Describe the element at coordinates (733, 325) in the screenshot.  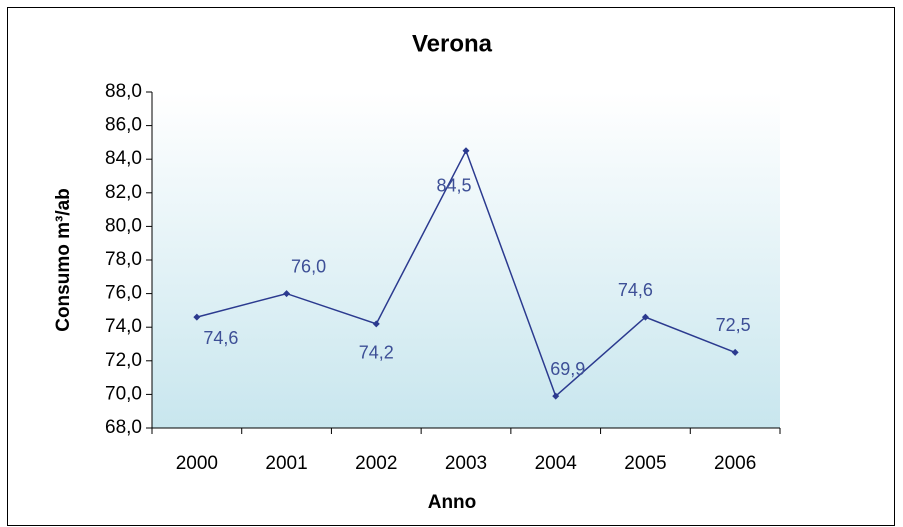
I see `data-label: 72,5` at that location.